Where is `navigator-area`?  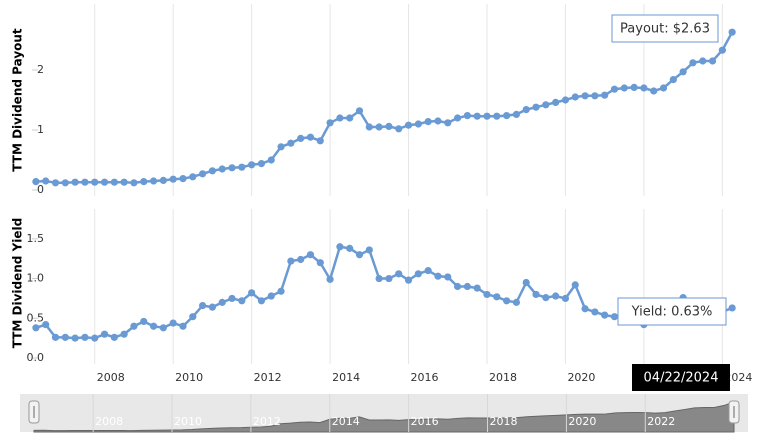
navigator-area is located at coordinates (384, 417).